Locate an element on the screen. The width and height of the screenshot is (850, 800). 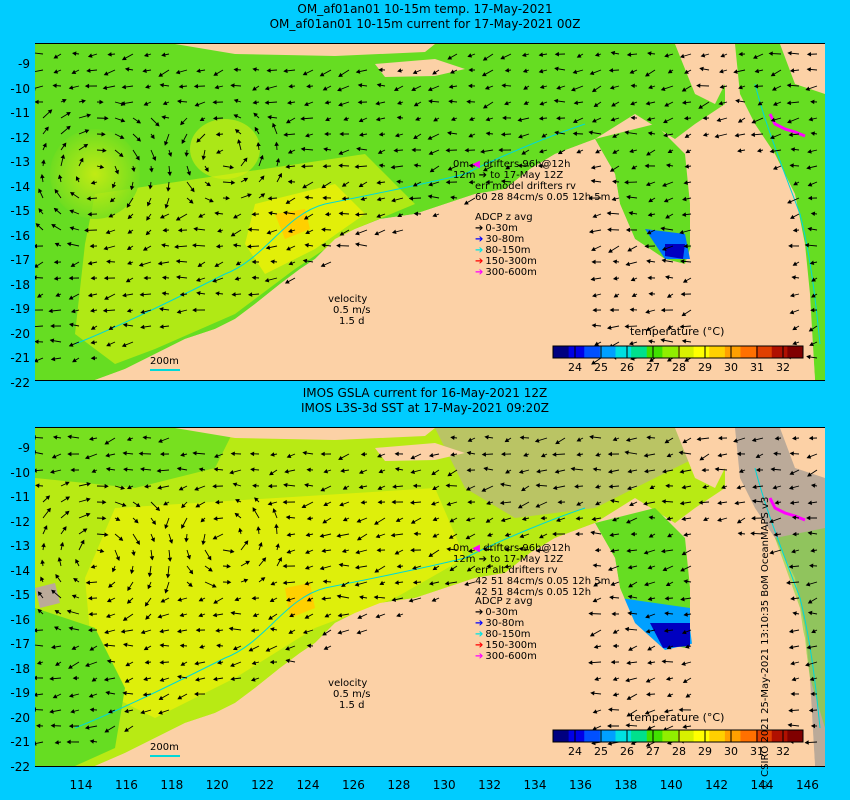
colorbar-tick-label: 25 is located at coordinates (601, 751).